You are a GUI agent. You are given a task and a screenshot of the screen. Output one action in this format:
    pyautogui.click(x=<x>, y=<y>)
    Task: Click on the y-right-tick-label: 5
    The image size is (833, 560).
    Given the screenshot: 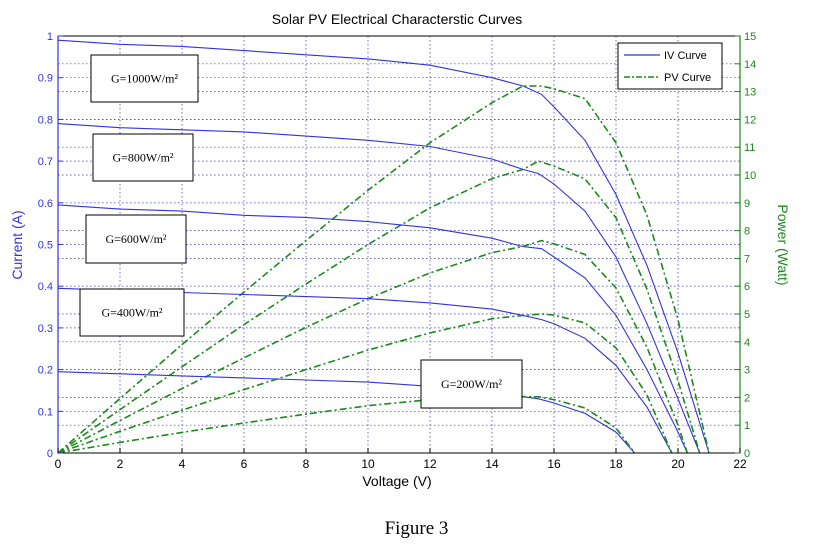 What is the action you would take?
    pyautogui.click(x=747, y=315)
    